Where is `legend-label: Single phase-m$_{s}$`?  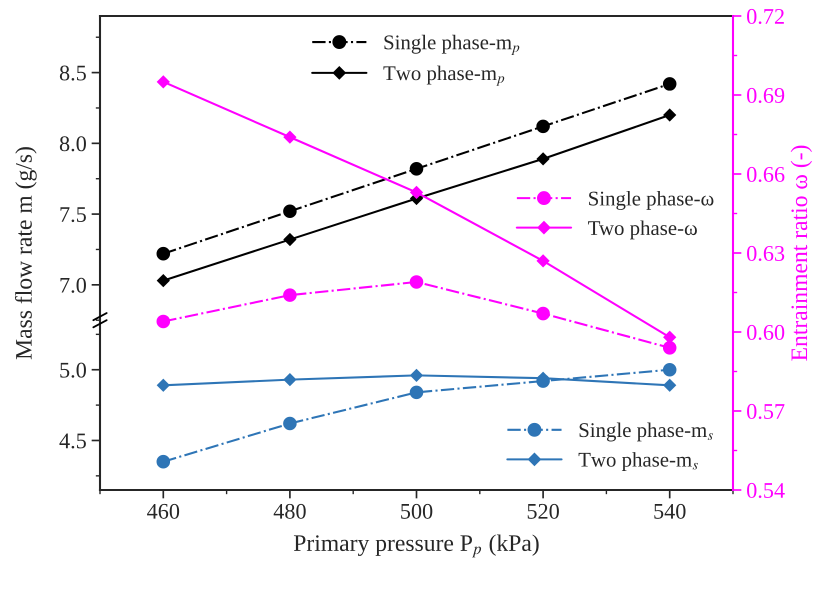
legend-label: Single phase-m$_{s}$ is located at coordinates (646, 432).